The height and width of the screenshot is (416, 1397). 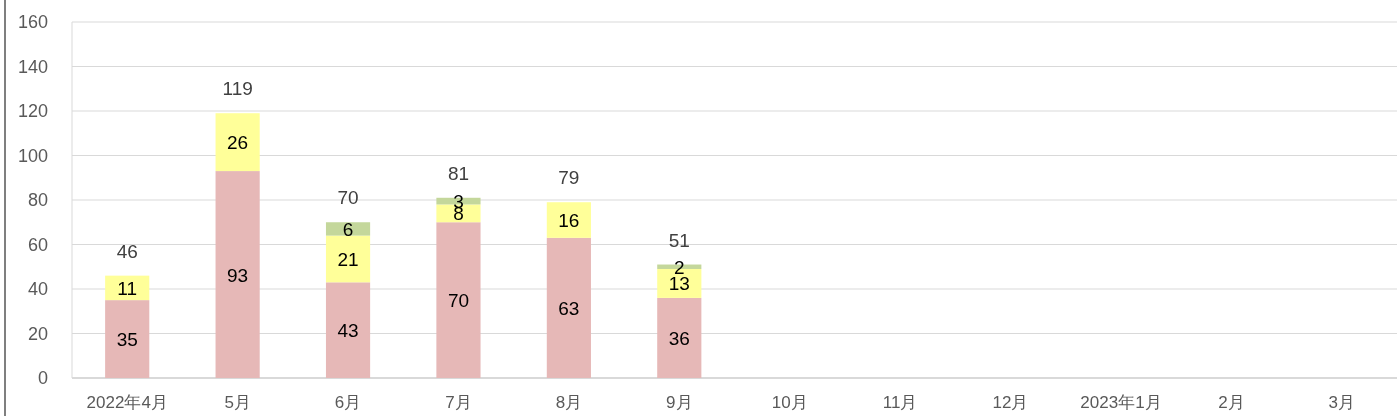 I want to click on y-tick-label: 100, so click(x=32, y=155).